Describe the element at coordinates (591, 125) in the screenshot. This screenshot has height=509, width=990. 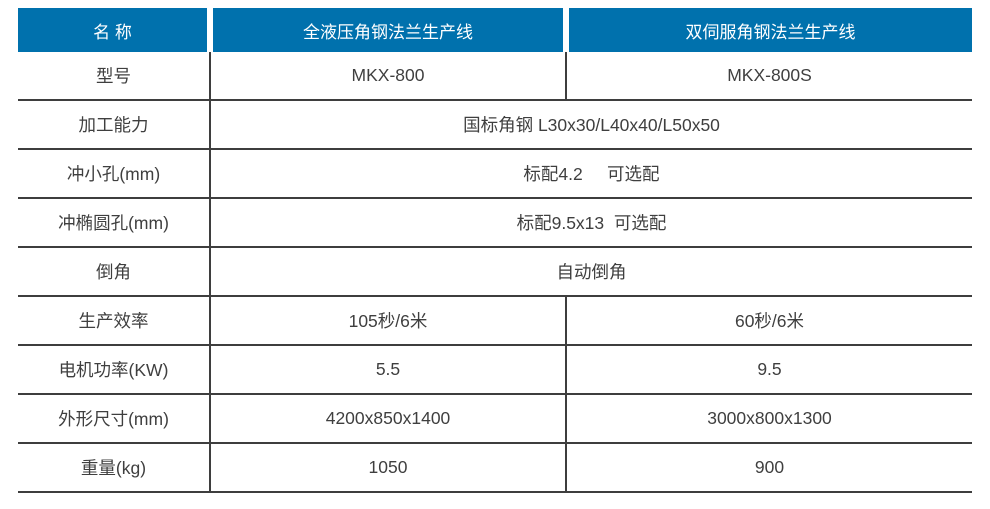
I see `row-capacity-value: 国标角钢 L30x30/L40x40/L50x50` at that location.